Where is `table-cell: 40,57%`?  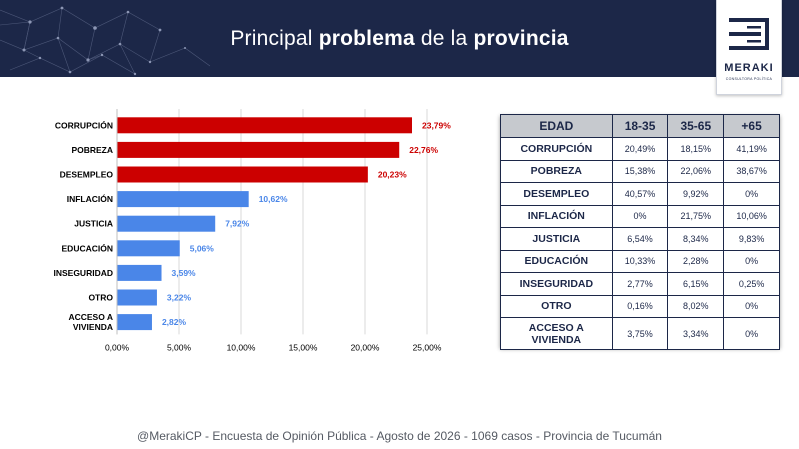
table-cell: 40,57% is located at coordinates (640, 194).